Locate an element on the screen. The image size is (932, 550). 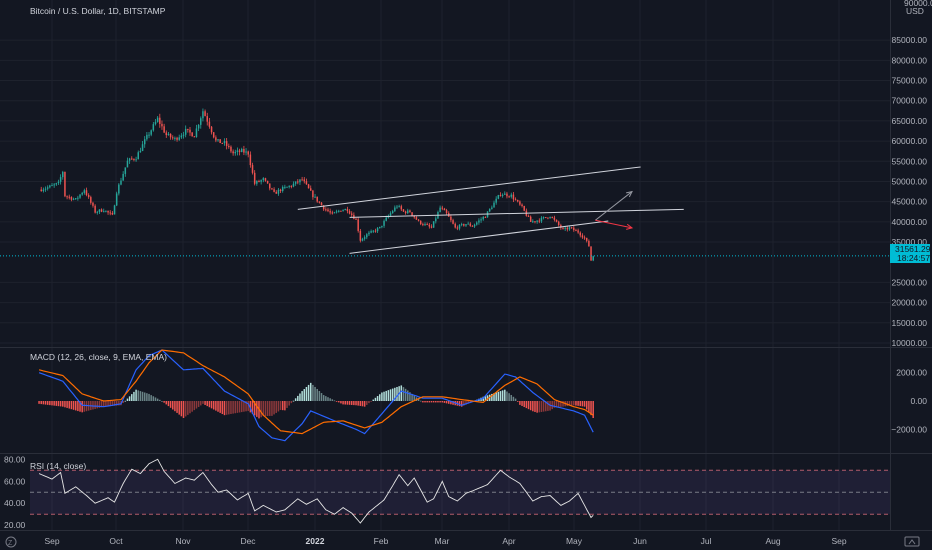
macd-pane is located at coordinates (316, 395).